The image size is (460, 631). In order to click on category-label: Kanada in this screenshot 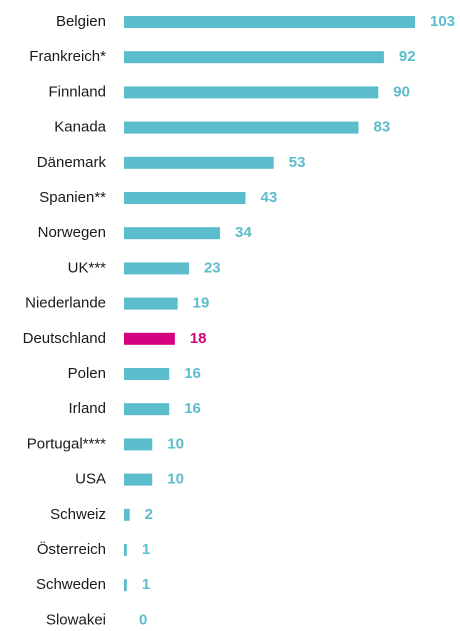, I will do `click(80, 127)`.